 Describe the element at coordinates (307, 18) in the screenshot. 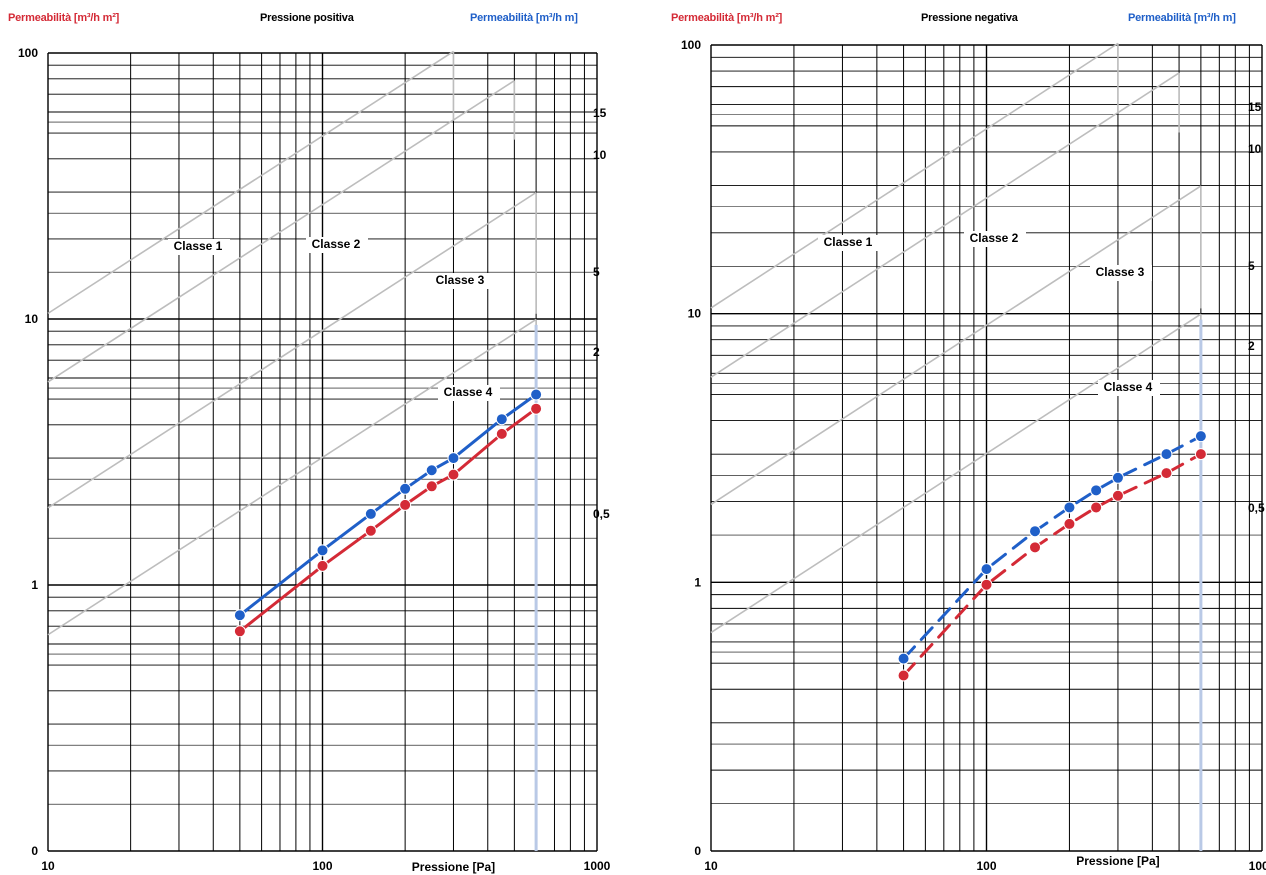

I see `chart1-title: Pressione positiva` at that location.